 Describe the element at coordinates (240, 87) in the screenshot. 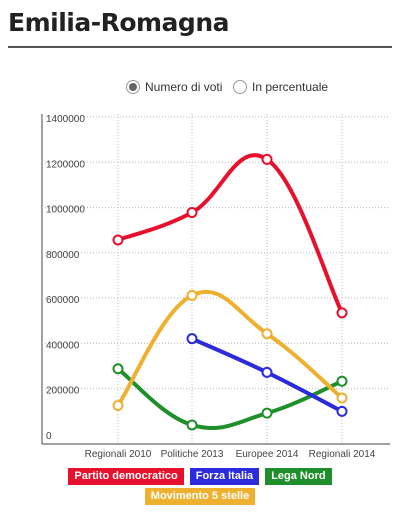

I see `radio-unchecked-icon` at that location.